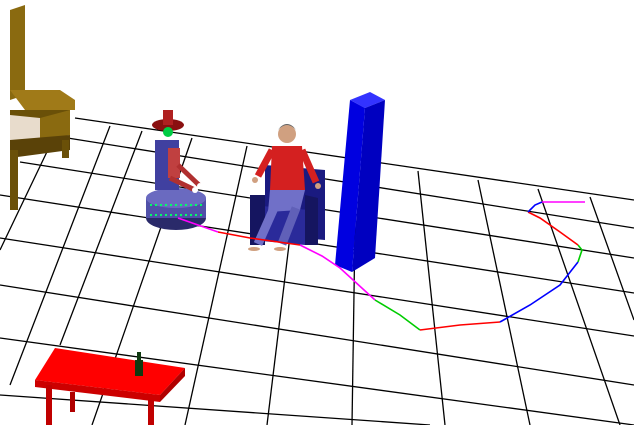 This screenshot has width=634, height=425. Describe the element at coordinates (42, 107) in the screenshot. I see `bed` at that location.